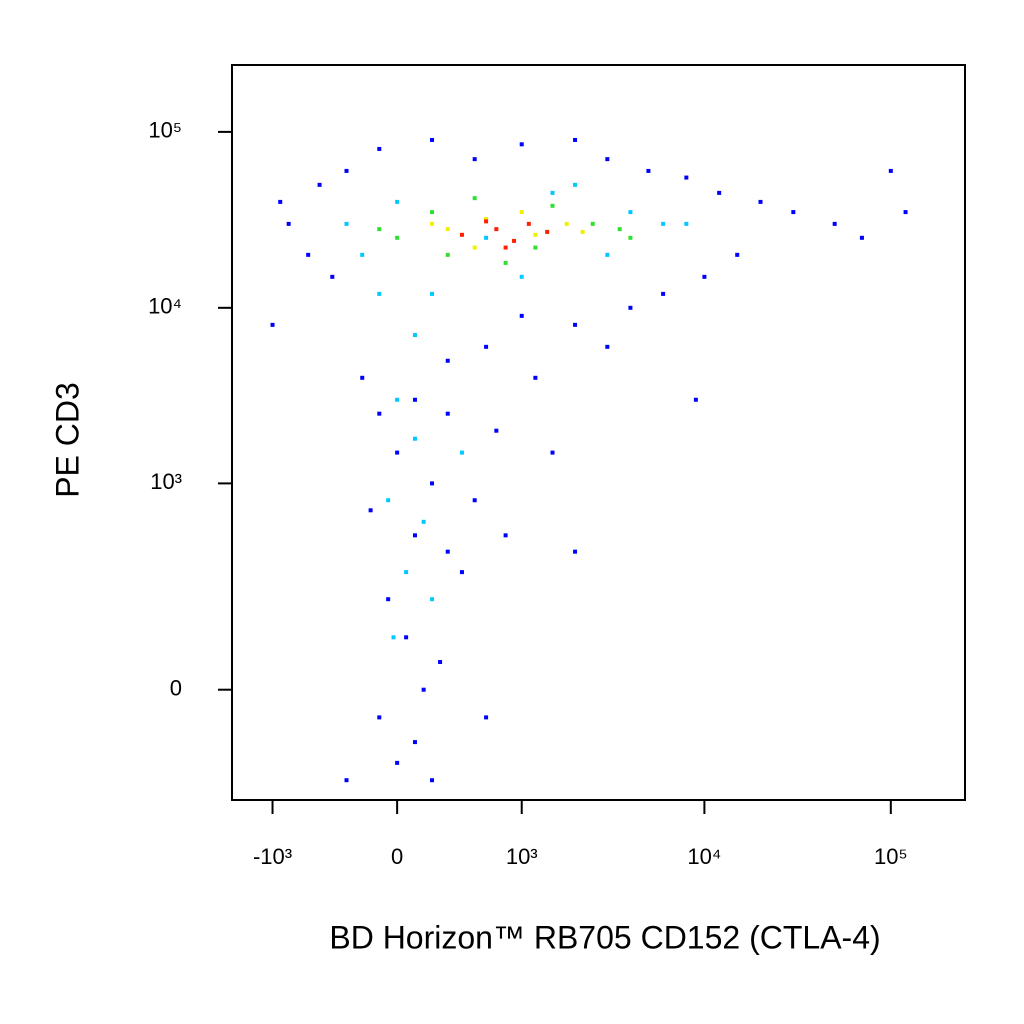 The height and width of the screenshot is (1024, 1024). I want to click on x-axis-label: BD Horizon™ RB705 CD152 (CTLA-4), so click(604, 937).